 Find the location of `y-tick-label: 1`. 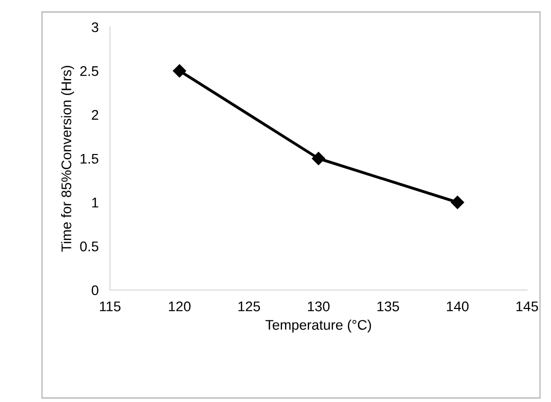

y-tick-label: 1 is located at coordinates (95, 203).